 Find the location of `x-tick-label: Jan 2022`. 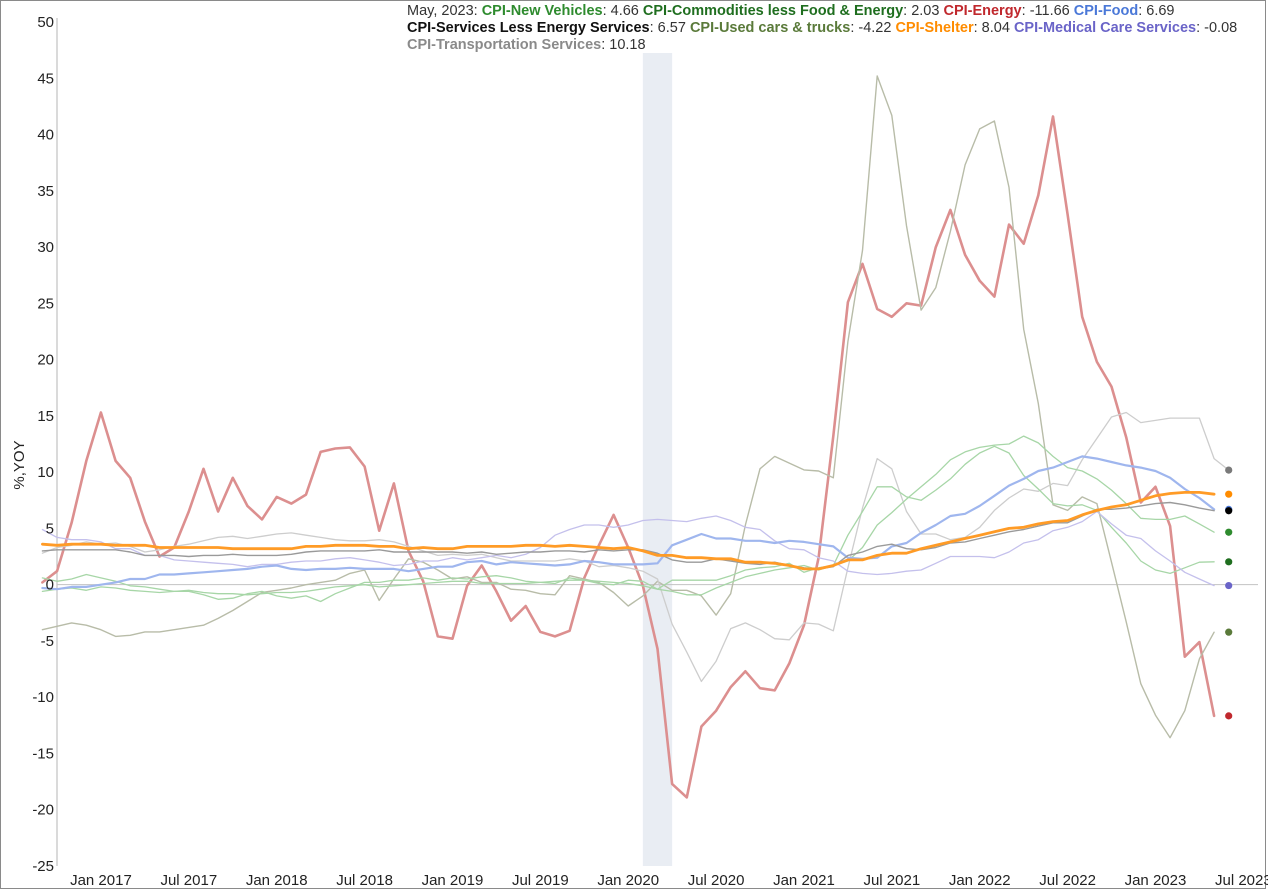

x-tick-label: Jan 2022 is located at coordinates (980, 880).